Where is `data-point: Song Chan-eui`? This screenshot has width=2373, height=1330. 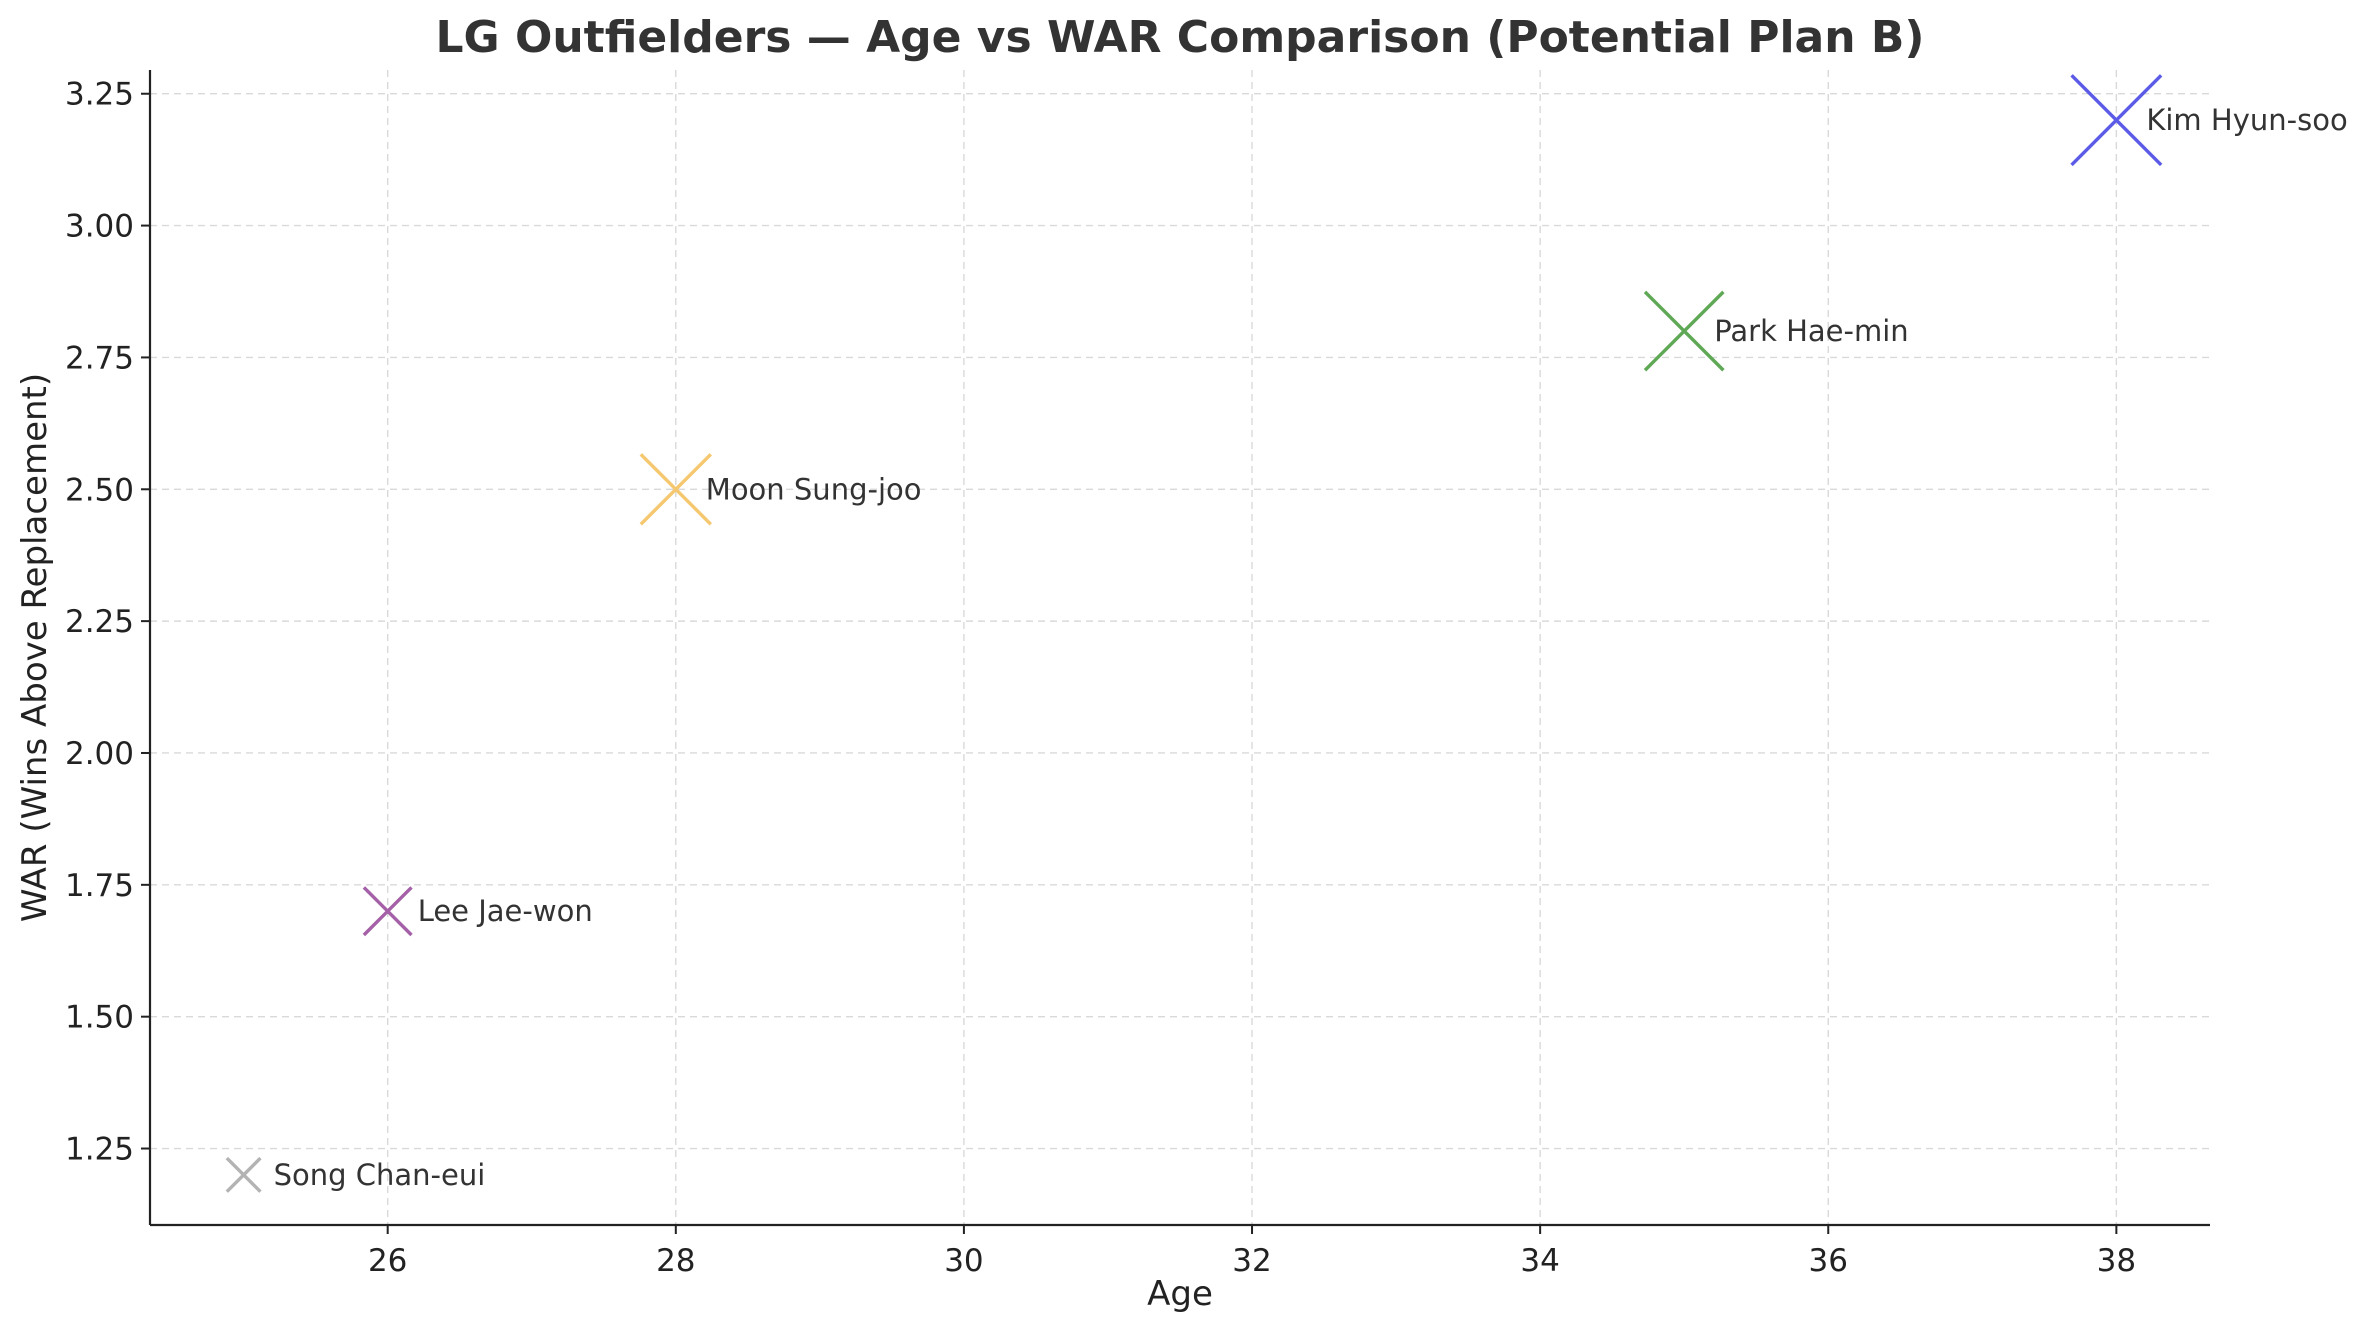
data-point: Song Chan-eui is located at coordinates (355, 1174).